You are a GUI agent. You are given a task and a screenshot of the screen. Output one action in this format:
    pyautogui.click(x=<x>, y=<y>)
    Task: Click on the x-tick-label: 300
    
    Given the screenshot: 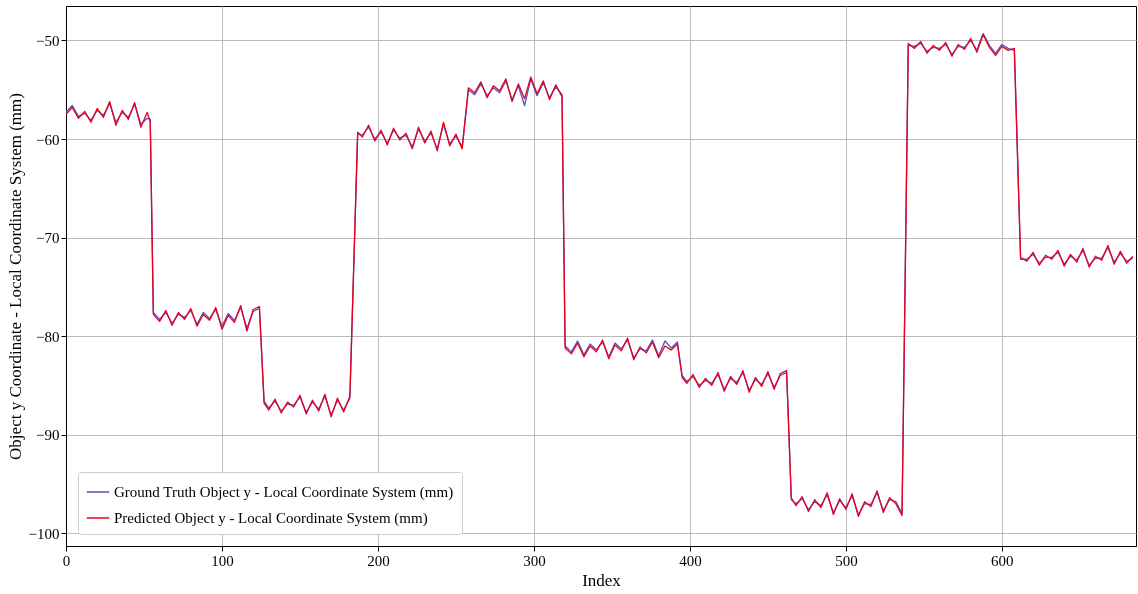 What is the action you would take?
    pyautogui.click(x=534, y=560)
    